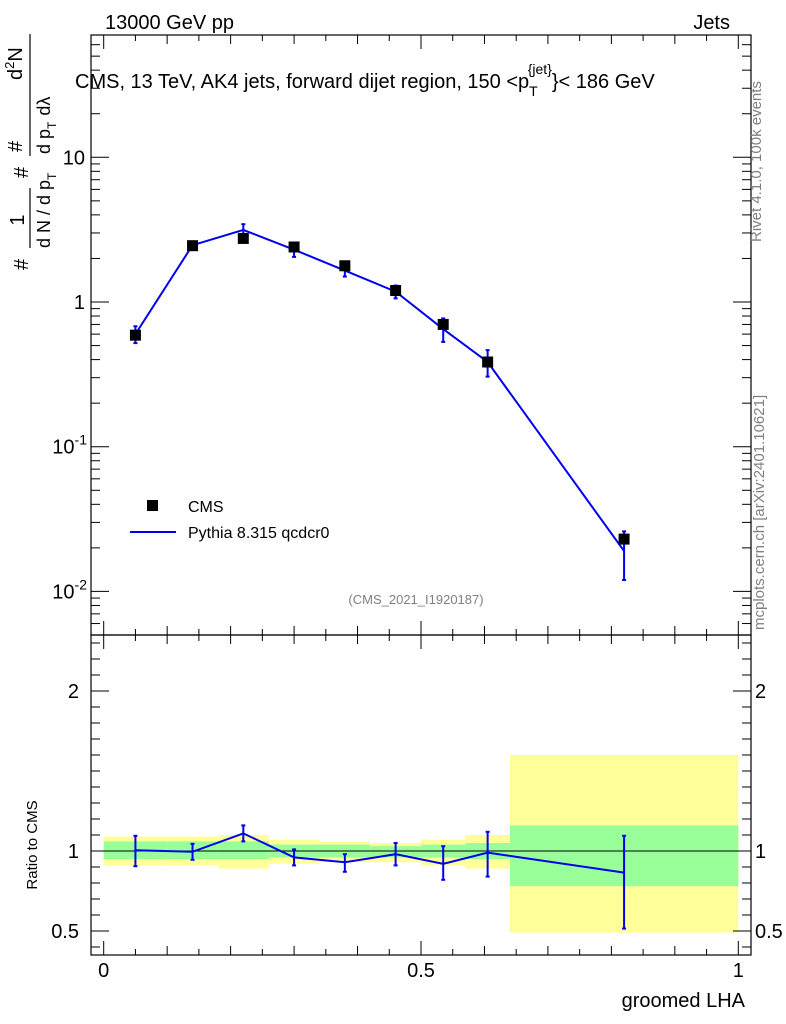  Describe the element at coordinates (604, 82) in the screenshot. I see `title-end: }< 186 GeV` at that location.